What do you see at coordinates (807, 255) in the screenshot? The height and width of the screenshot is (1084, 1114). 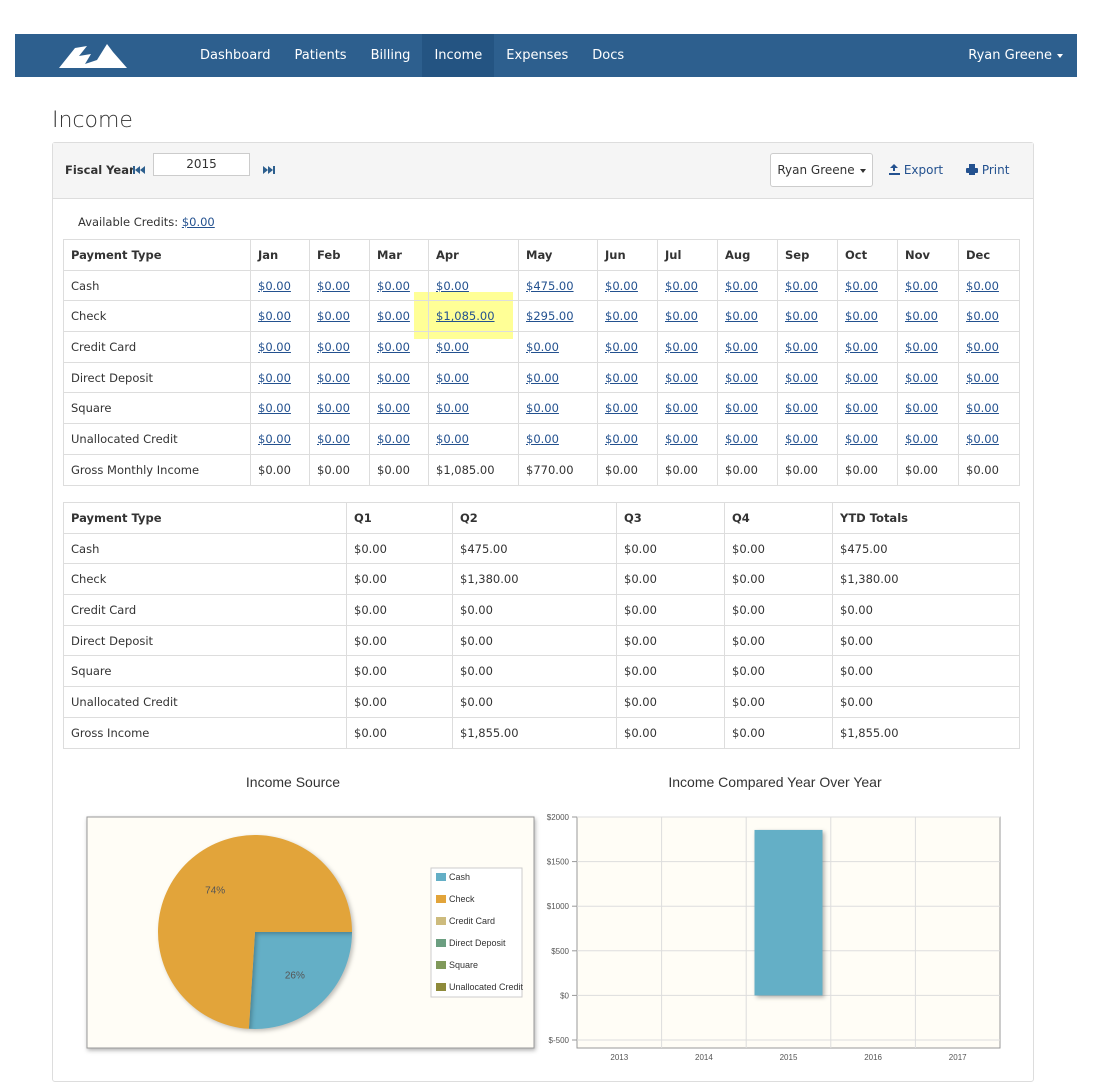 I see `header-cell: Sep` at bounding box center [807, 255].